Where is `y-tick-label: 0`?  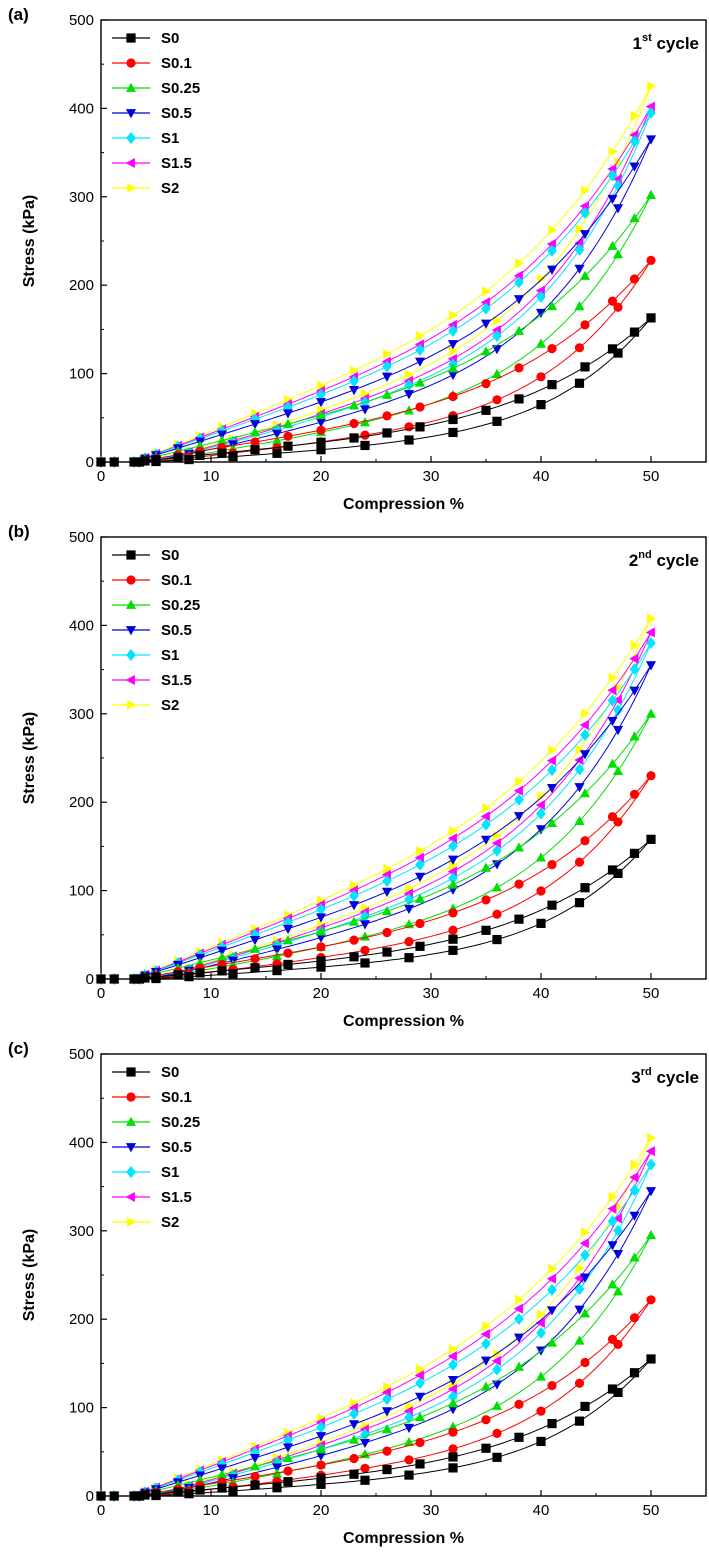 y-tick-label: 0 is located at coordinates (90, 979).